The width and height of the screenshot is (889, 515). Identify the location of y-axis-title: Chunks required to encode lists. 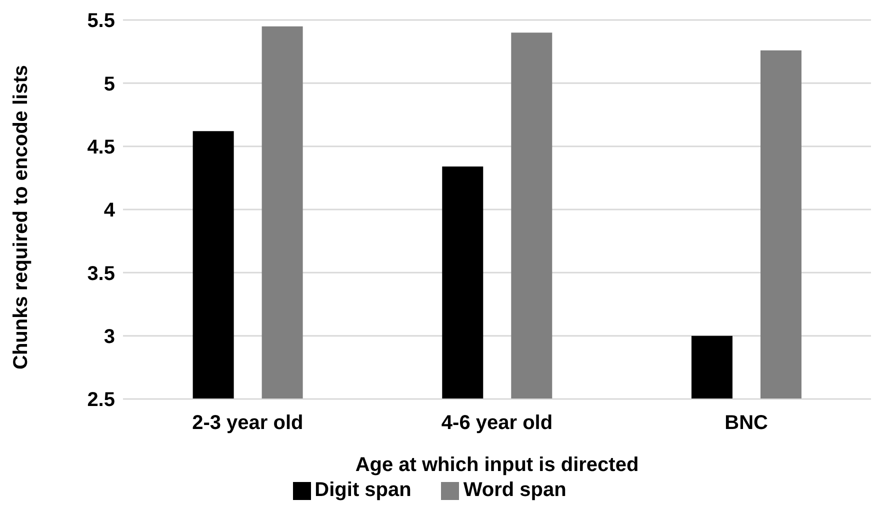
(21, 217).